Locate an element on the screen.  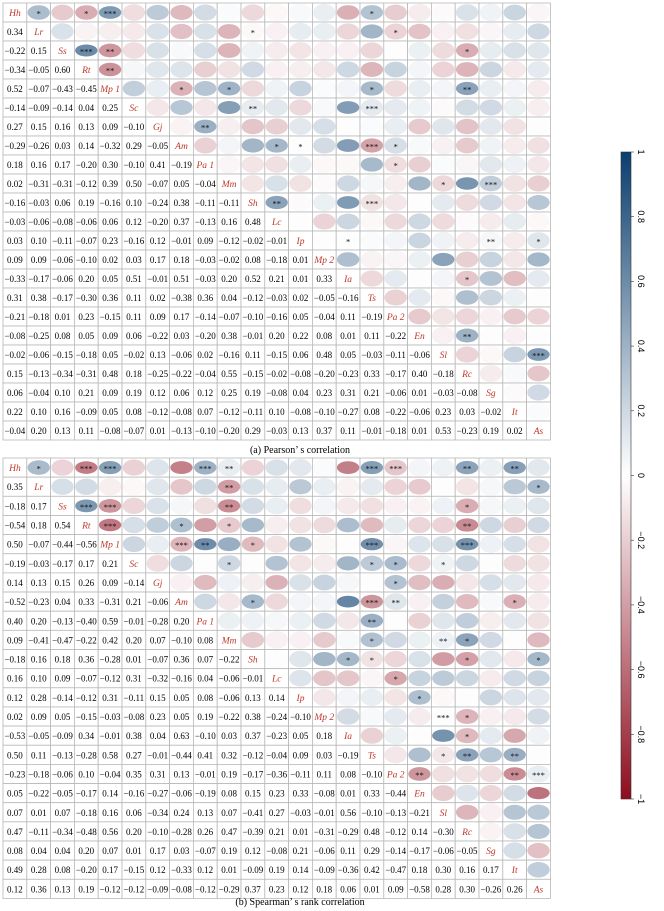
variable-label: Sg is located at coordinates (491, 852).